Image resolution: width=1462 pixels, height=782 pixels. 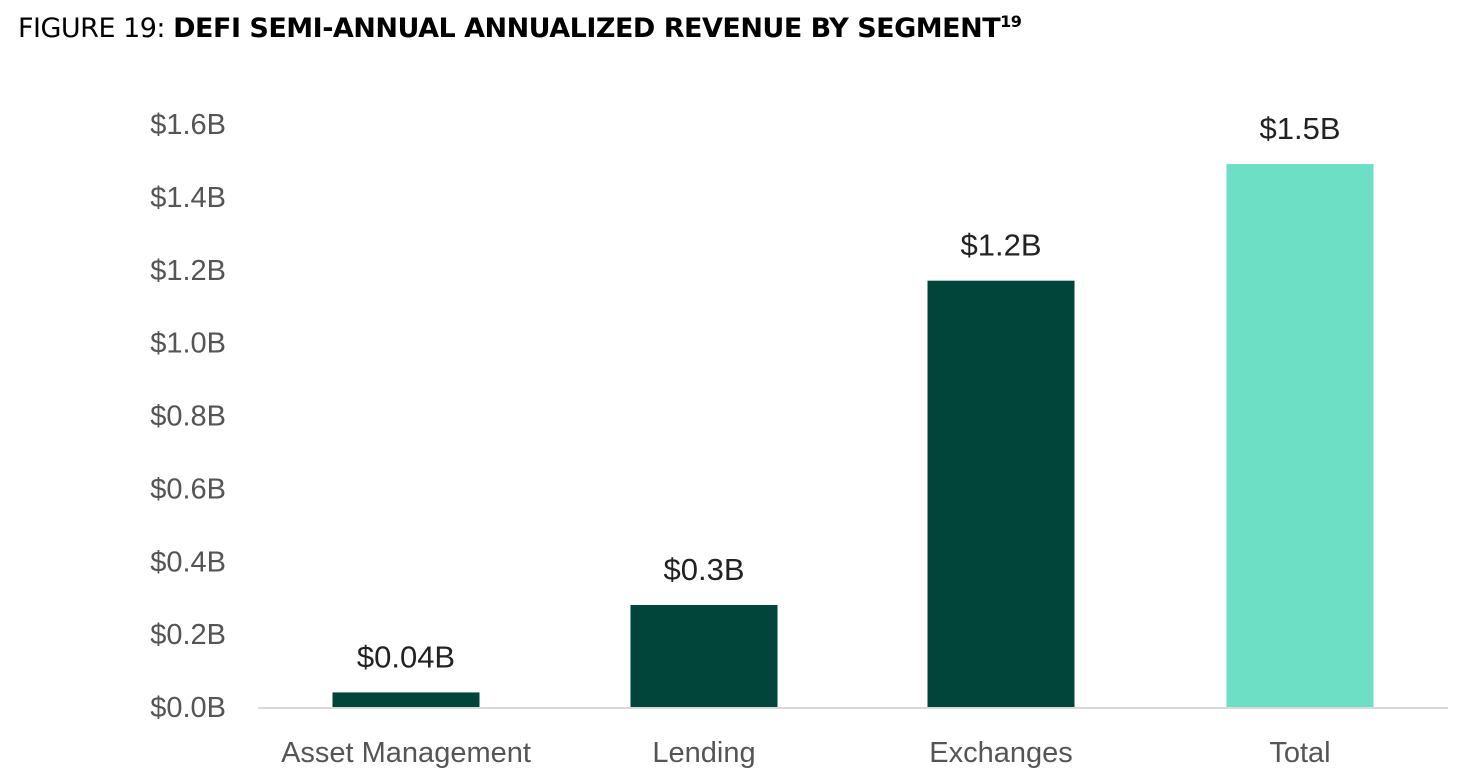 I want to click on data-label: $1.2B, so click(x=1000, y=245).